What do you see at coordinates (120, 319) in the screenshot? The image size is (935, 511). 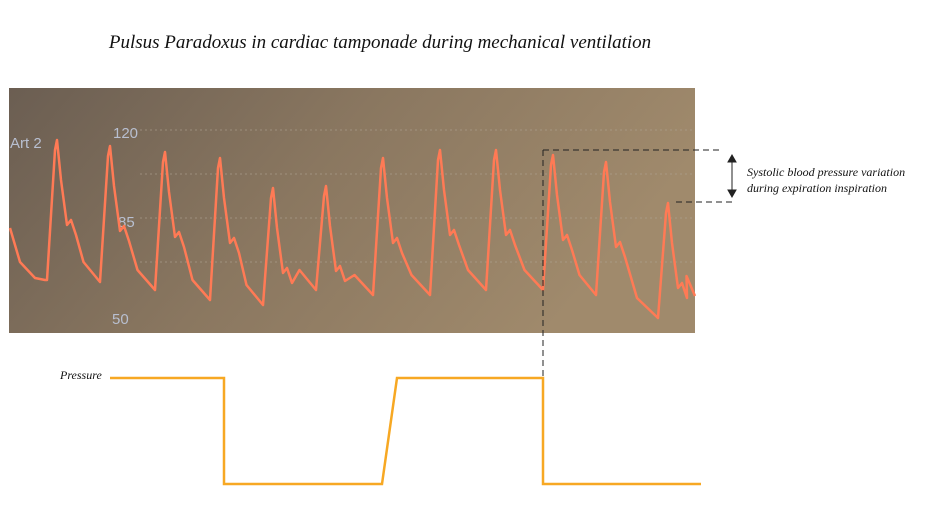 I see `scale-label: 50` at bounding box center [120, 319].